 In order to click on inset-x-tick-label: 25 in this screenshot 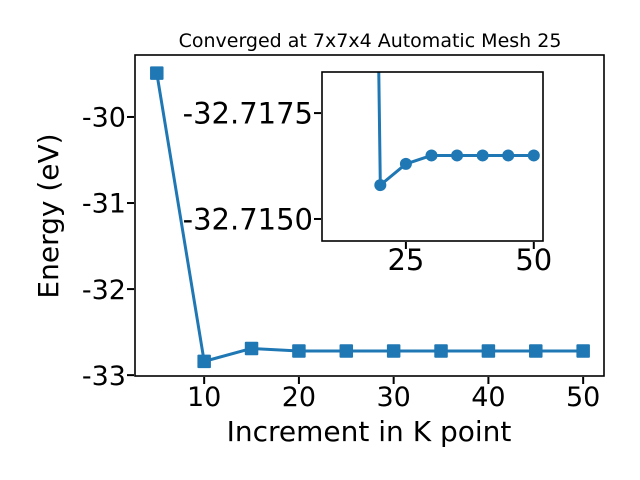, I will do `click(405, 260)`.